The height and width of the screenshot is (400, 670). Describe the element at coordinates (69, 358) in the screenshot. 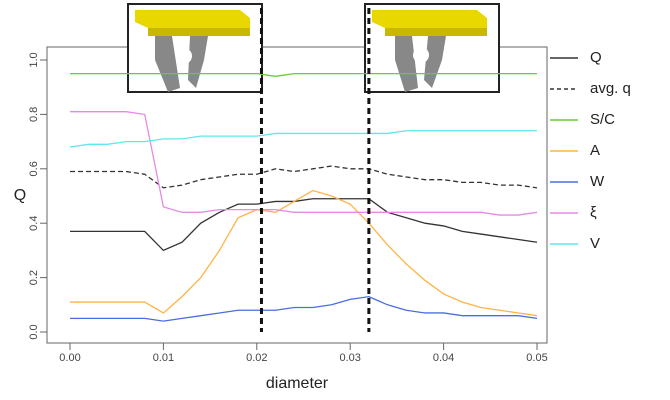

I see `x-tick-label: 0.00` at that location.